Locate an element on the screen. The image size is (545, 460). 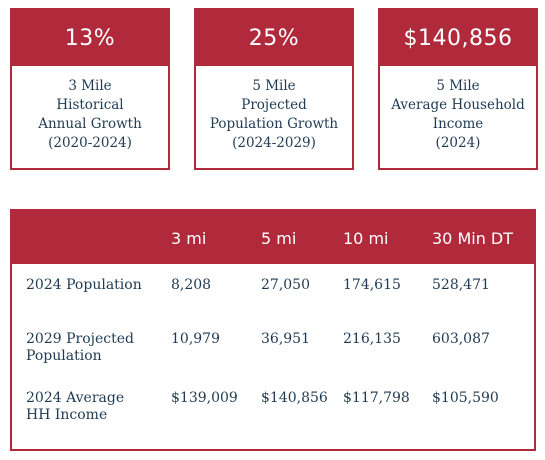
row-label-line: 2024 Average is located at coordinates (75, 398).